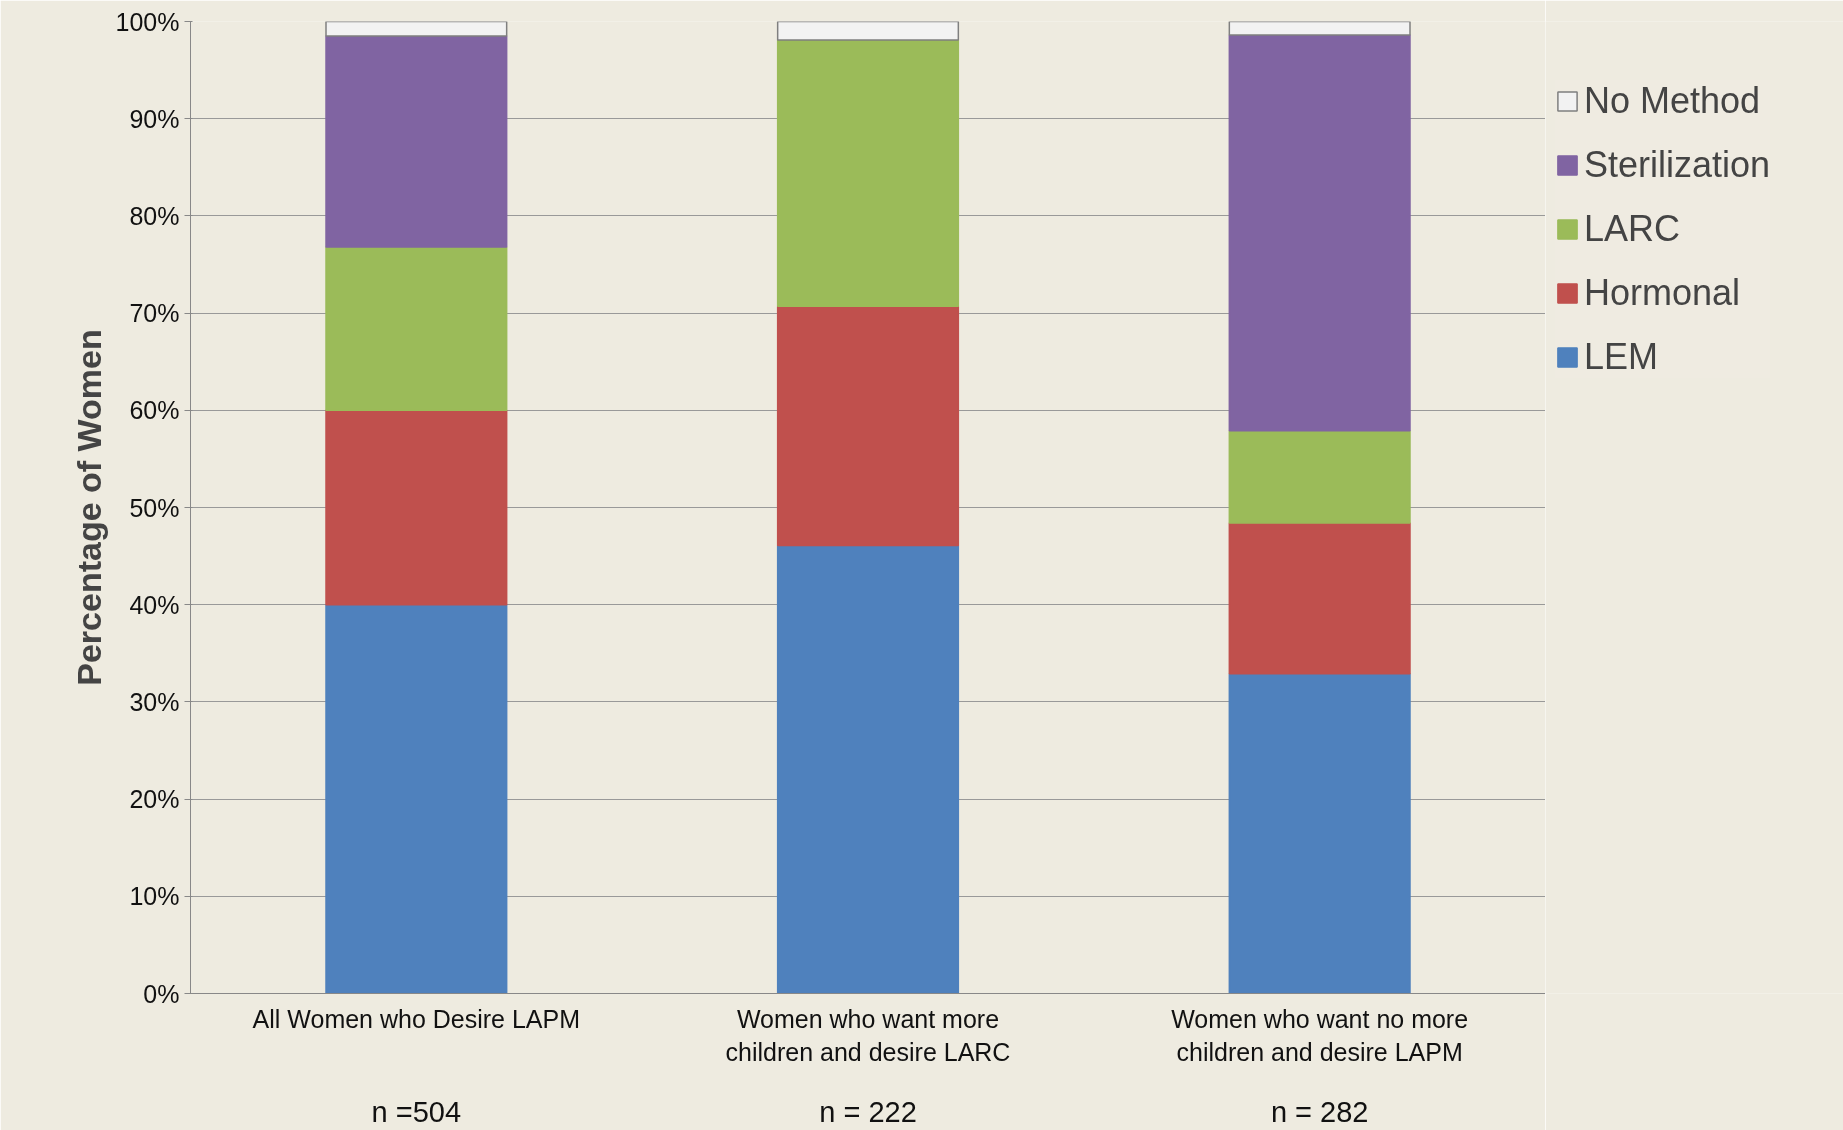  What do you see at coordinates (868, 1035) in the screenshot?
I see `x-tick-label: Women who want more children and desire LARC` at bounding box center [868, 1035].